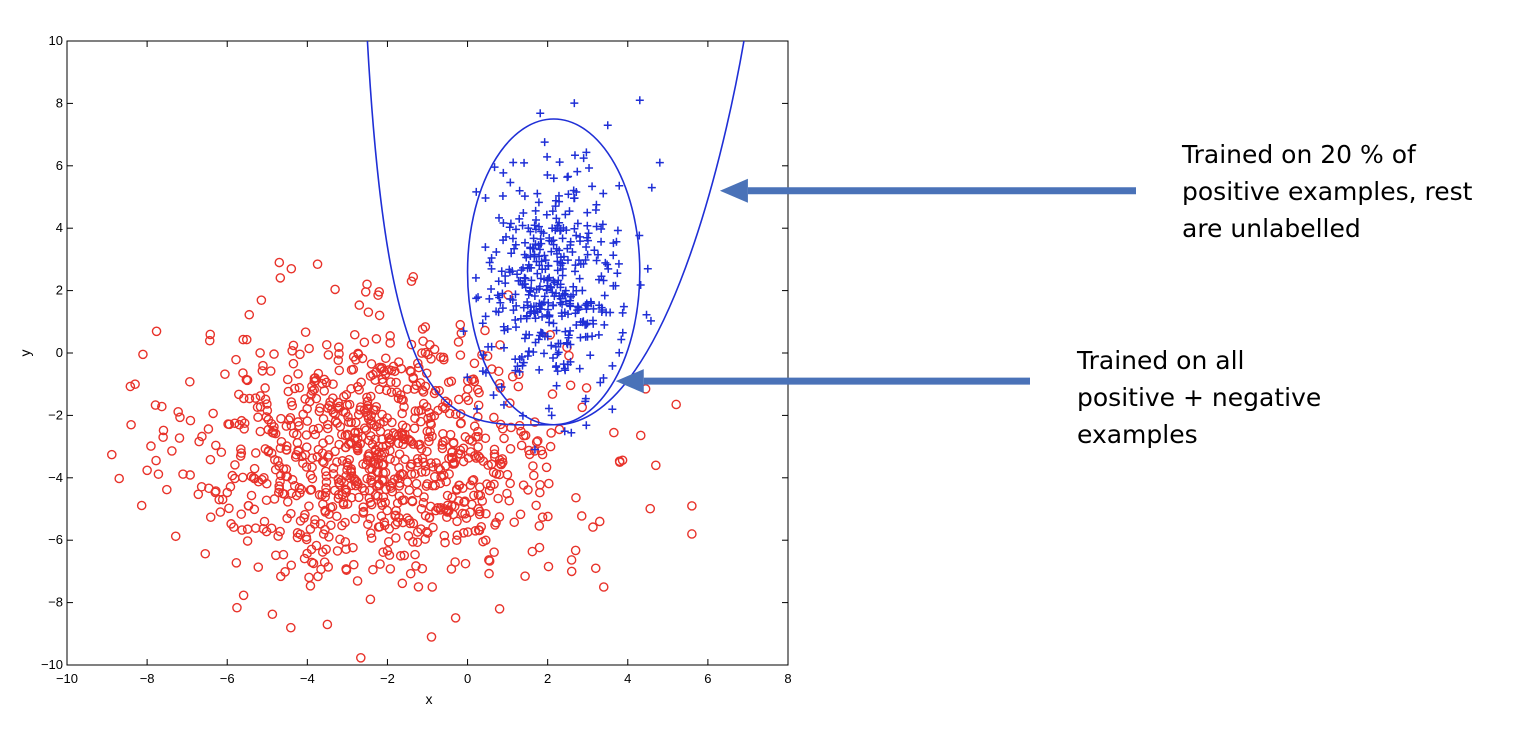 The width and height of the screenshot is (1540, 736). What do you see at coordinates (707, 678) in the screenshot?
I see `x-tick-label: 6` at bounding box center [707, 678].